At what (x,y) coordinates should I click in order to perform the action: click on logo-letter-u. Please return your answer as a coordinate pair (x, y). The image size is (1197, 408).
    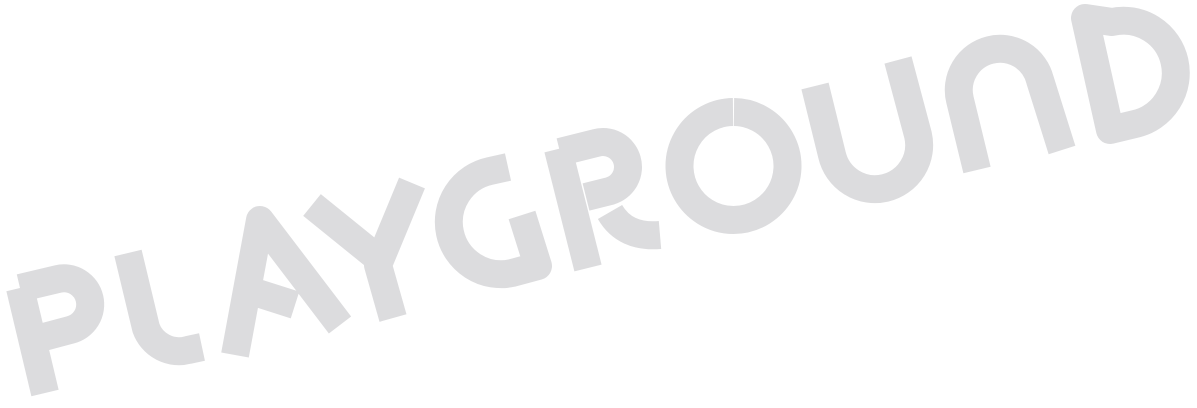
    Looking at the image, I should click on (867, 130).